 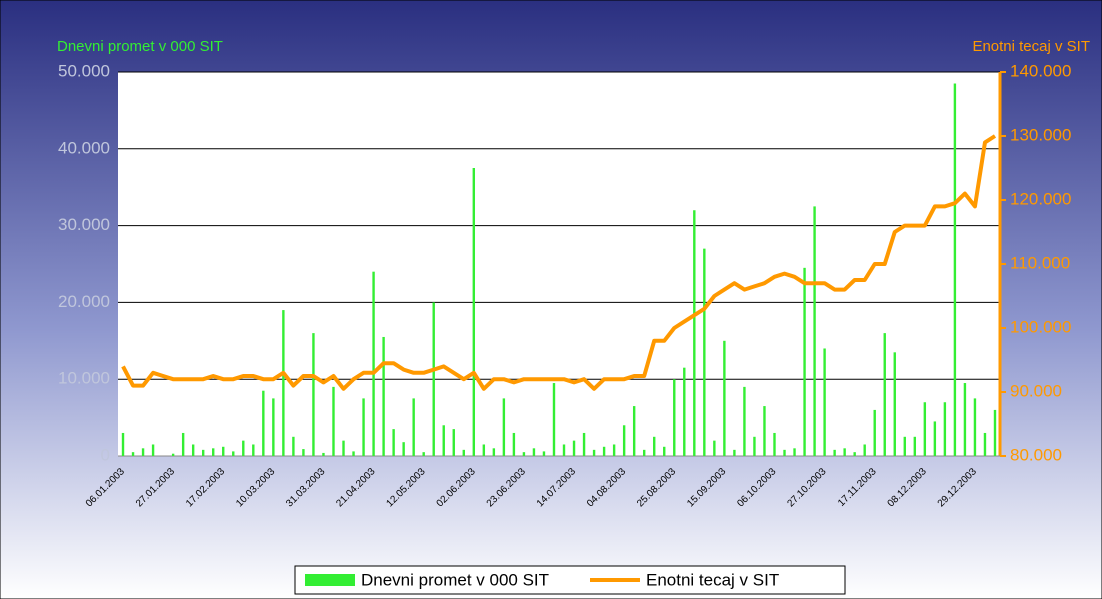 What do you see at coordinates (140, 46) in the screenshot?
I see `y-axis-title: Dnevni promet v 000 SIT` at bounding box center [140, 46].